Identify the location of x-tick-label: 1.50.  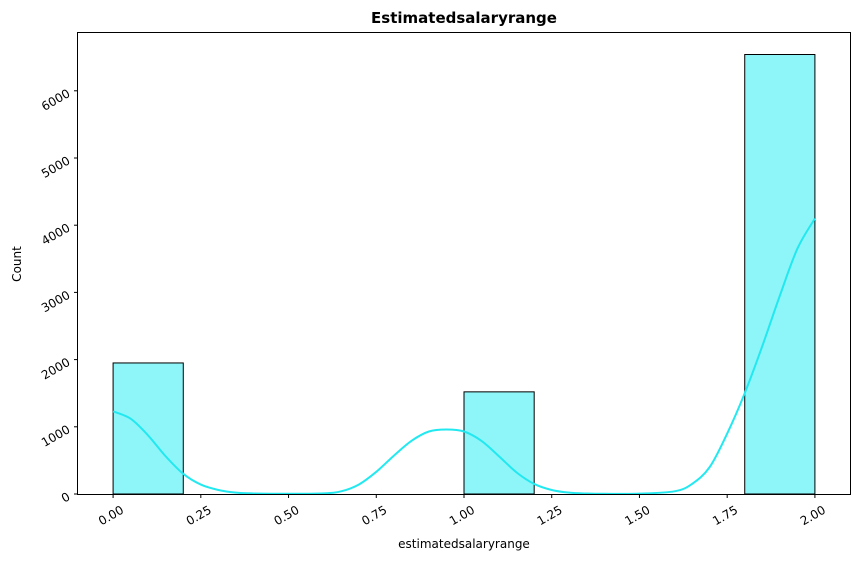
(637, 515).